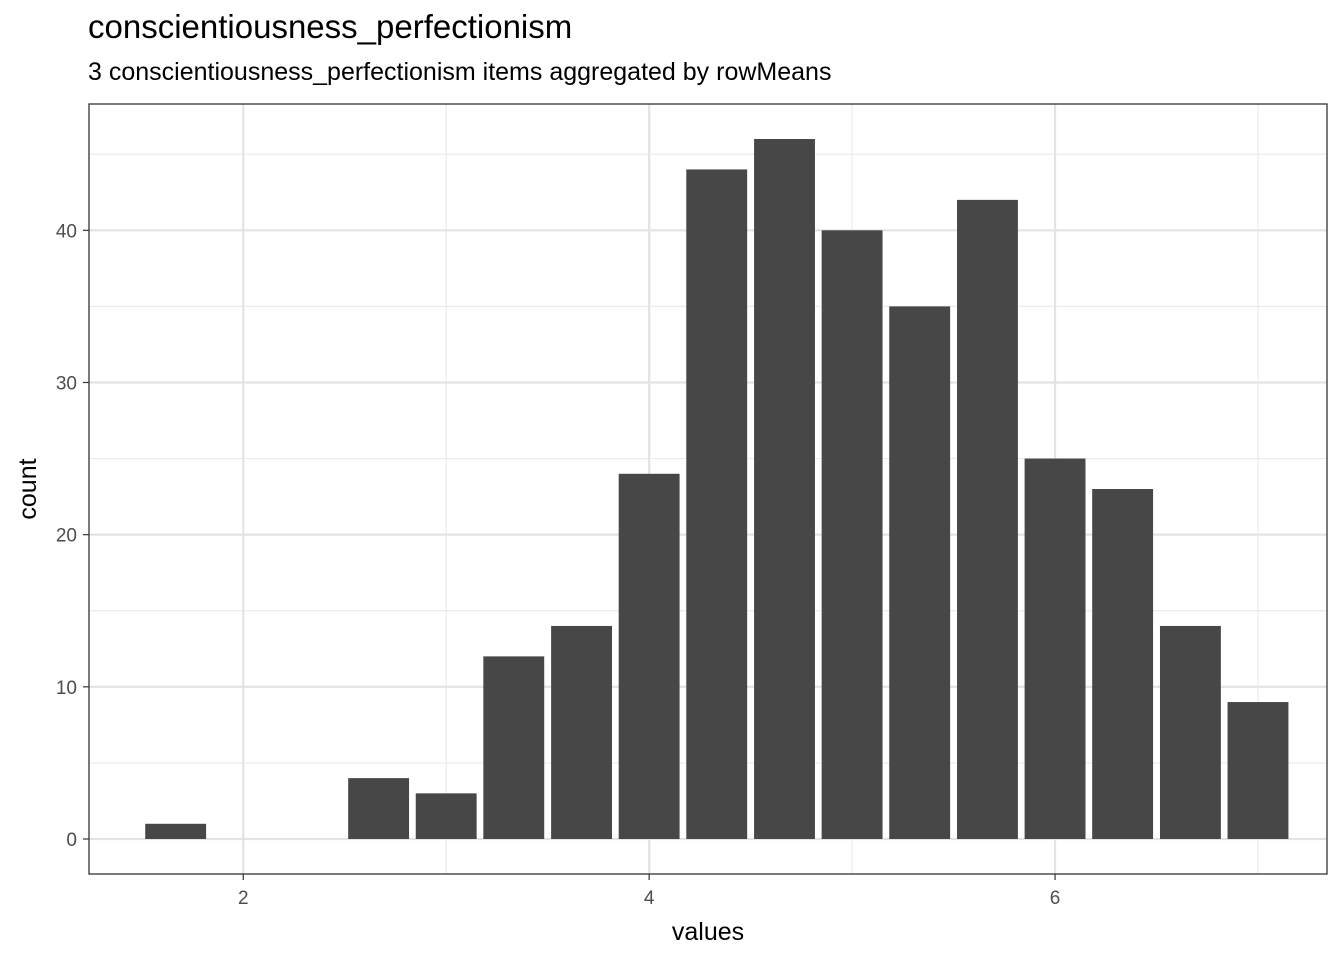 The image size is (1344, 960). I want to click on x-axis-title: values, so click(708, 932).